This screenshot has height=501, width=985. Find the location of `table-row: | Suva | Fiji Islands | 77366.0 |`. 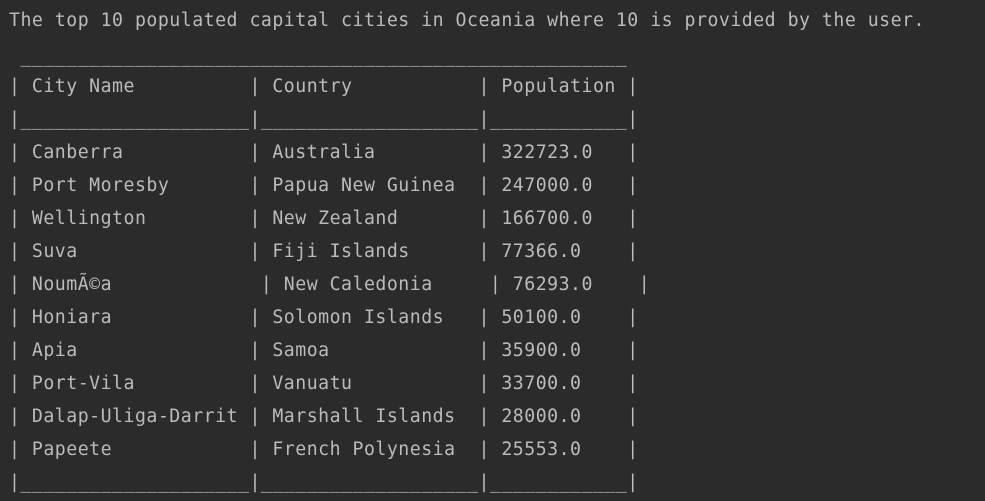

table-row: | Suva | Fiji Islands | 77366.0 | is located at coordinates (324, 251).